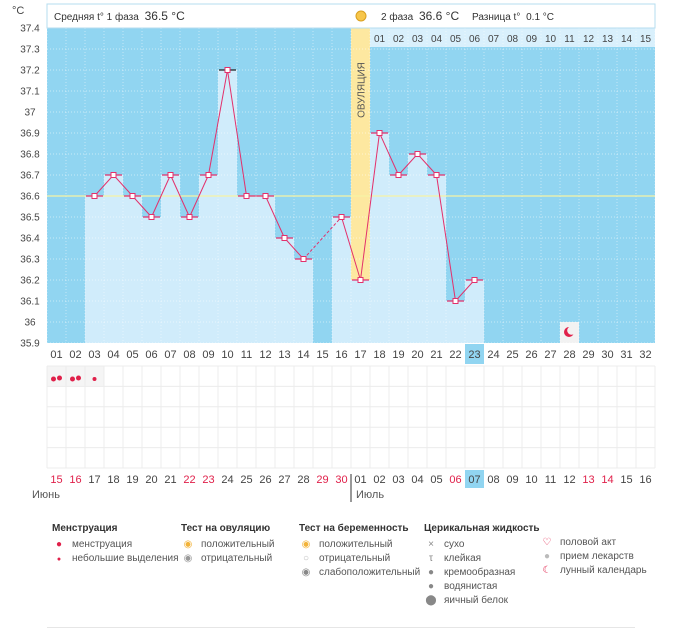 The height and width of the screenshot is (629, 693). Describe the element at coordinates (56, 355) in the screenshot. I see `cycle-day-label: 01` at that location.